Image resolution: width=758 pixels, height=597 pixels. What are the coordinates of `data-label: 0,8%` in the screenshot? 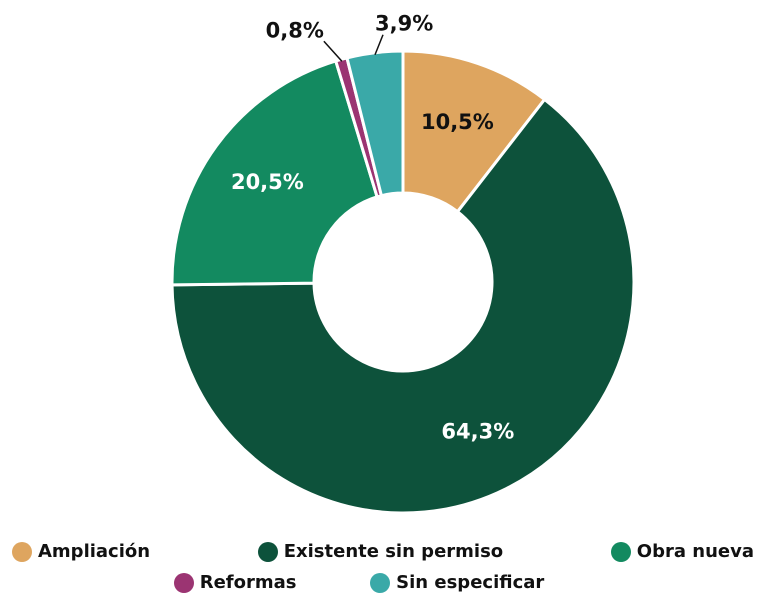 It's located at (295, 30).